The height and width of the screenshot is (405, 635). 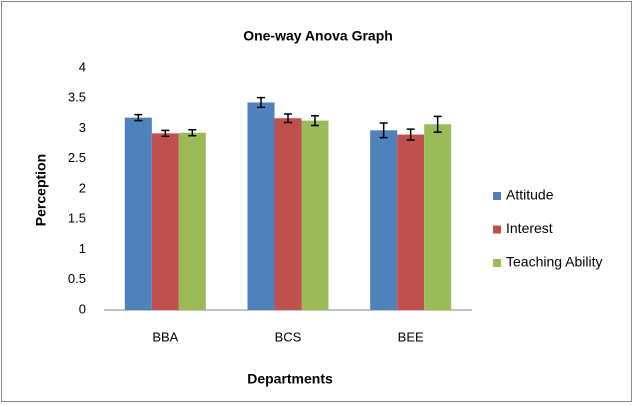 What do you see at coordinates (529, 228) in the screenshot?
I see `legend-label: Interest` at bounding box center [529, 228].